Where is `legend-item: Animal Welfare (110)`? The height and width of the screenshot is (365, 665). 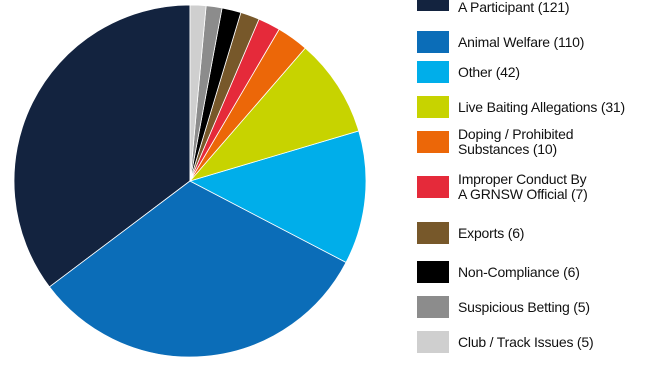 legend-item: Animal Welfare (110) is located at coordinates (540, 42).